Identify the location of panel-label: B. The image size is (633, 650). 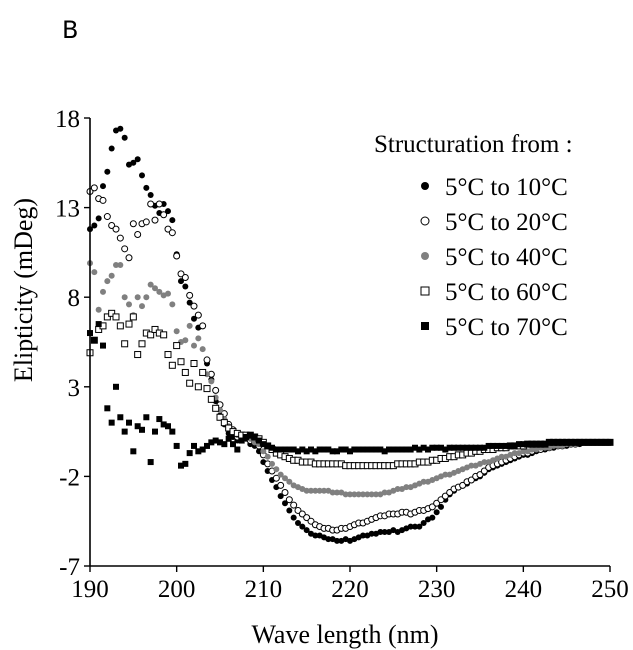
(70, 30).